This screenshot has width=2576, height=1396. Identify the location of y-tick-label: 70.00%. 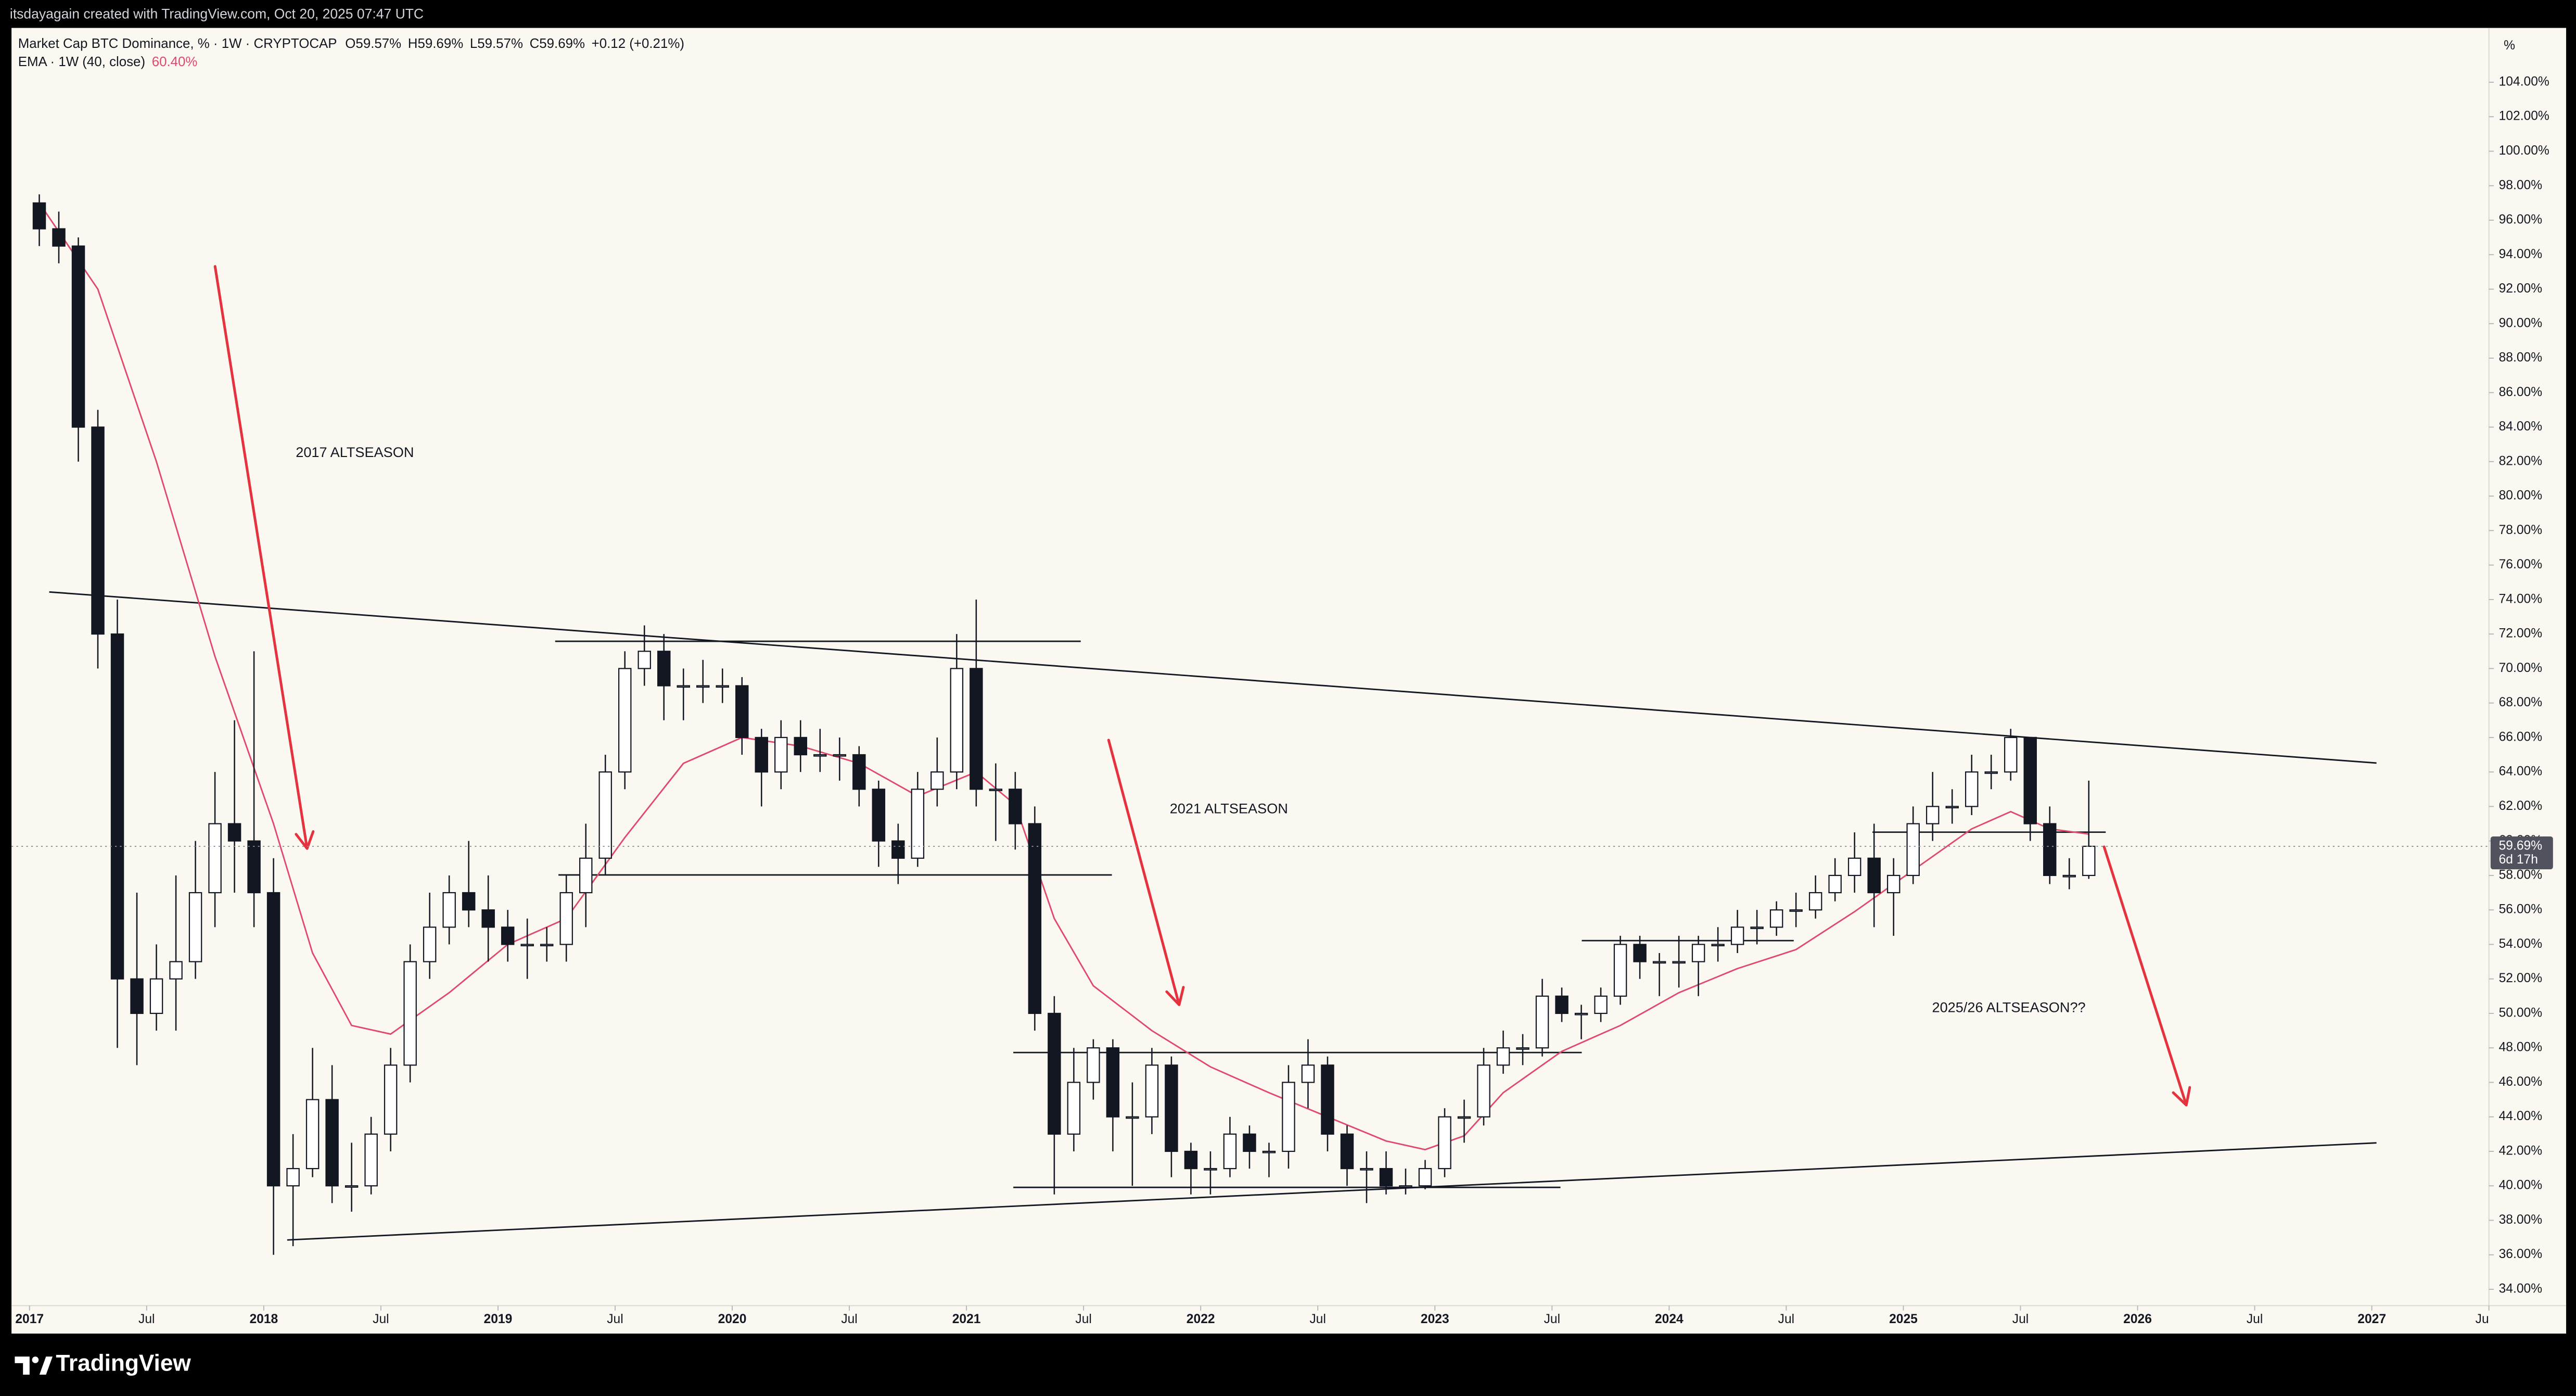
(2520, 668).